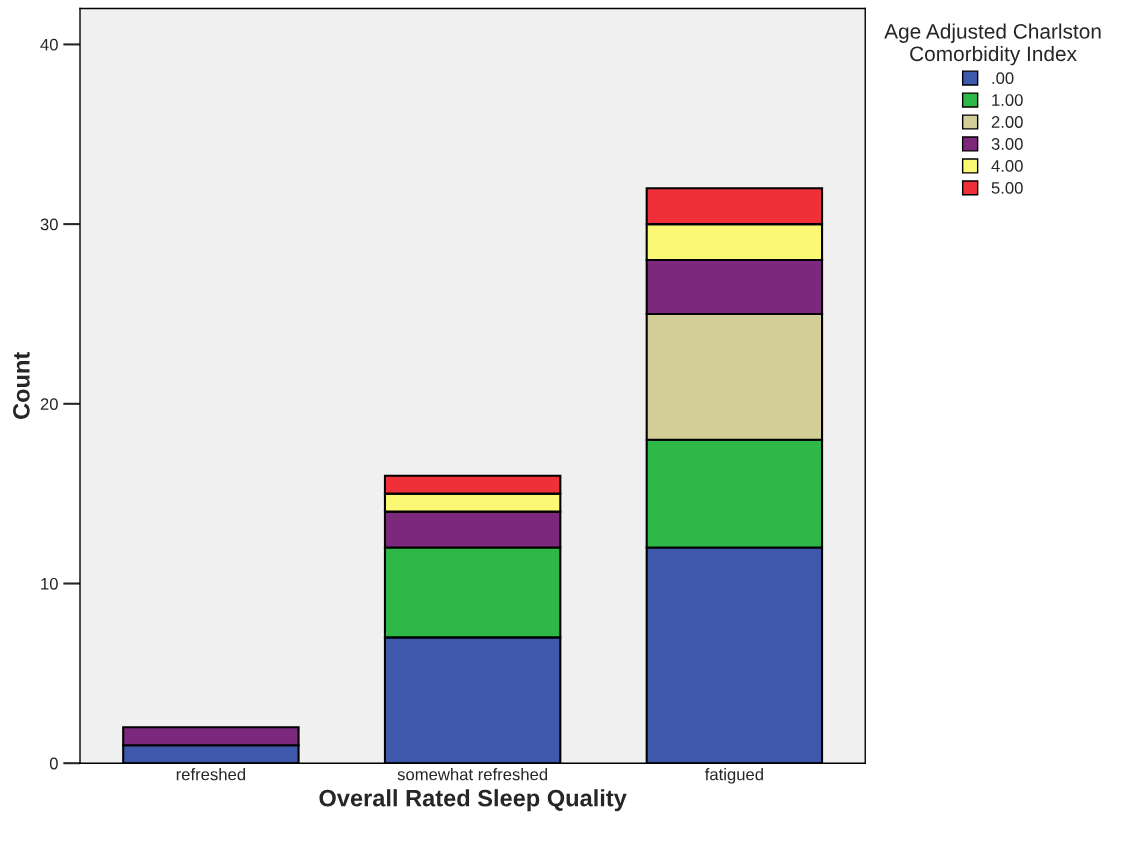 The height and width of the screenshot is (848, 1143). What do you see at coordinates (49, 583) in the screenshot?
I see `y-tick-label: 10` at bounding box center [49, 583].